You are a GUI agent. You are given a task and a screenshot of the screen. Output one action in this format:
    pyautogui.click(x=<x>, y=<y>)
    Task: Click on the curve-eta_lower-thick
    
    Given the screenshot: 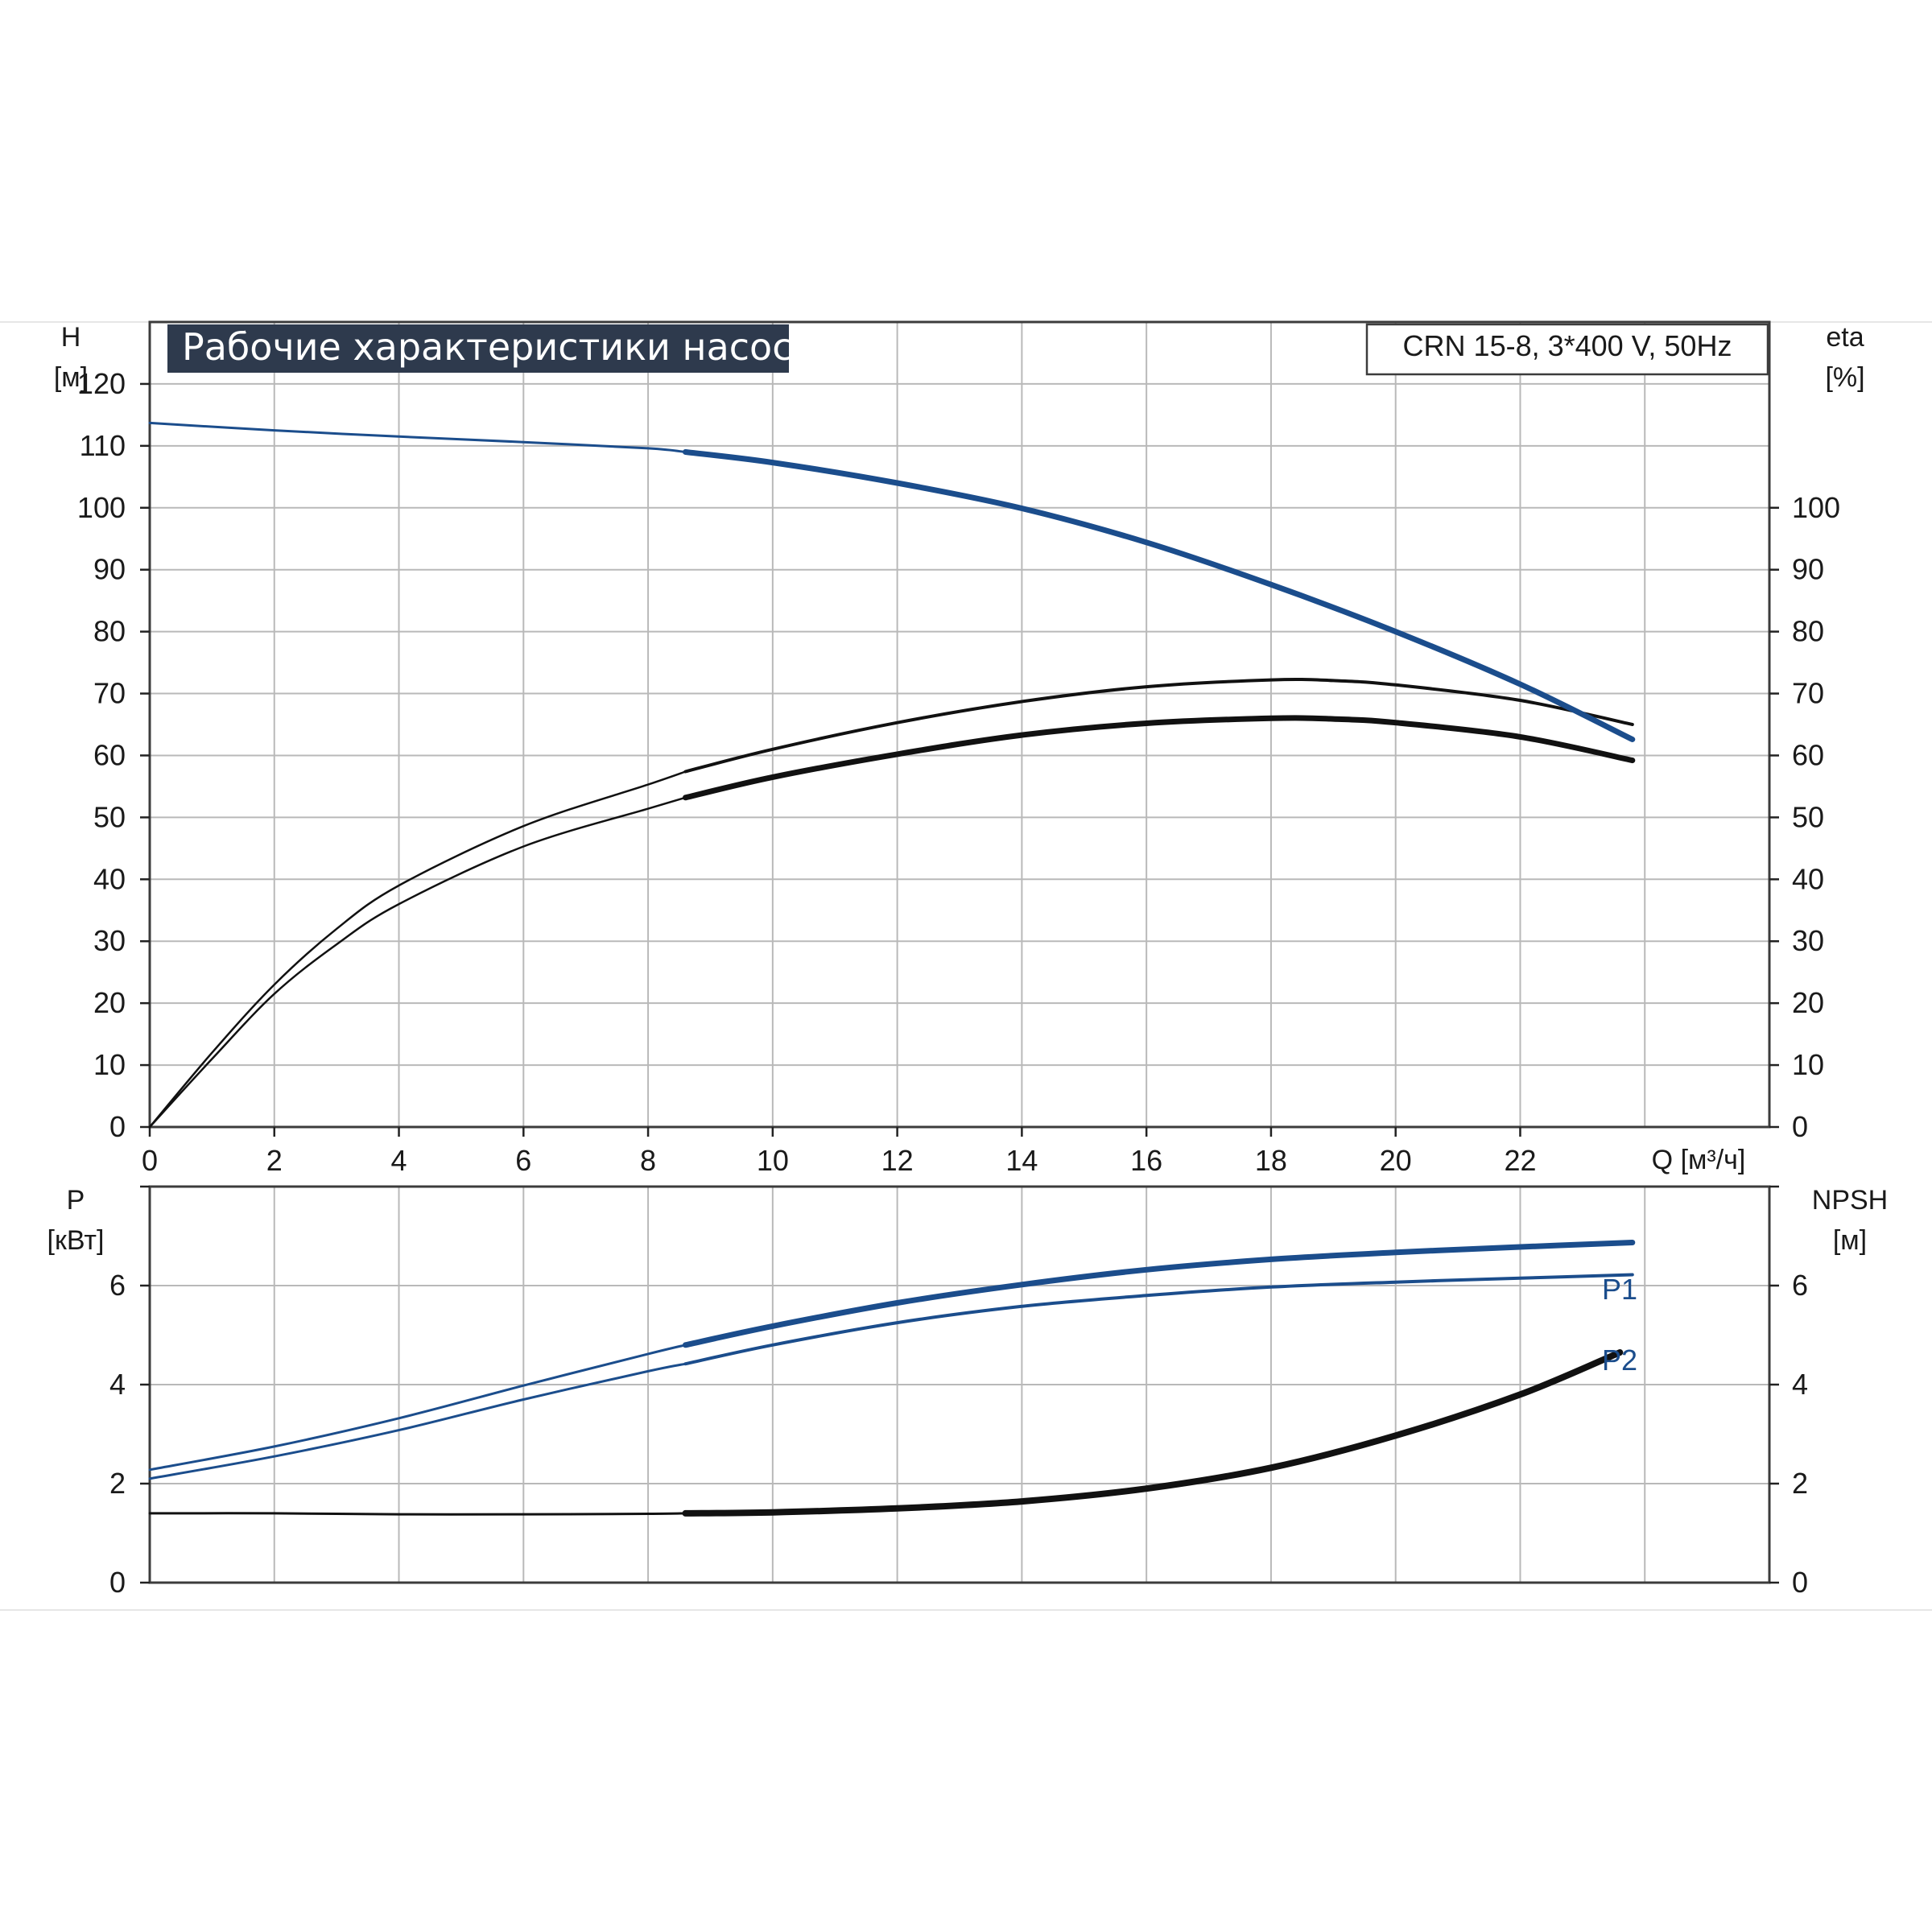 What is the action you would take?
    pyautogui.click(x=1159, y=758)
    